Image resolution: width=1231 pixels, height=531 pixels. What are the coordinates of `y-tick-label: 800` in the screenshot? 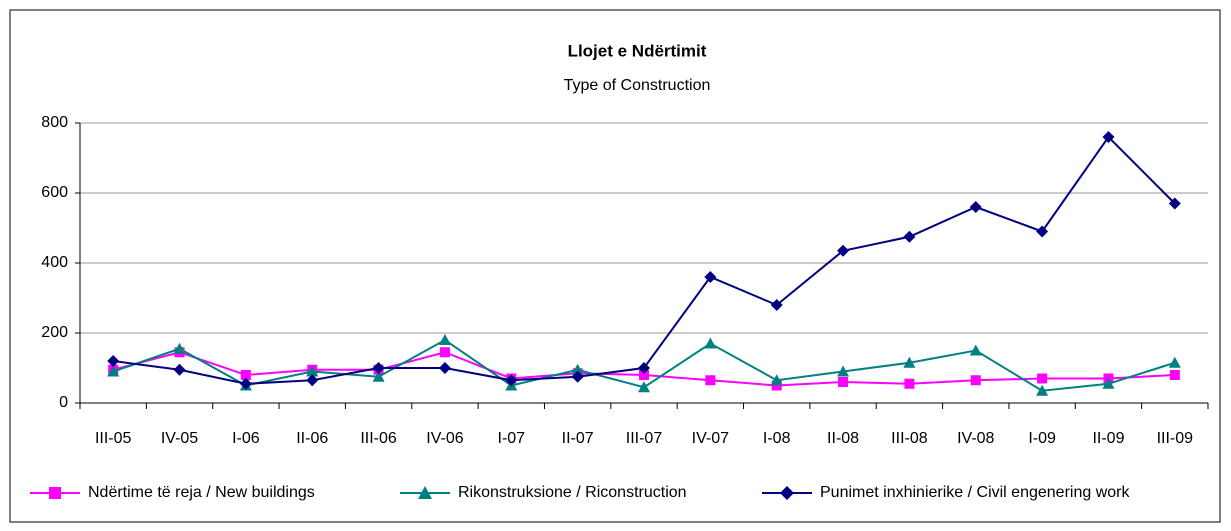 It's located at (54, 122).